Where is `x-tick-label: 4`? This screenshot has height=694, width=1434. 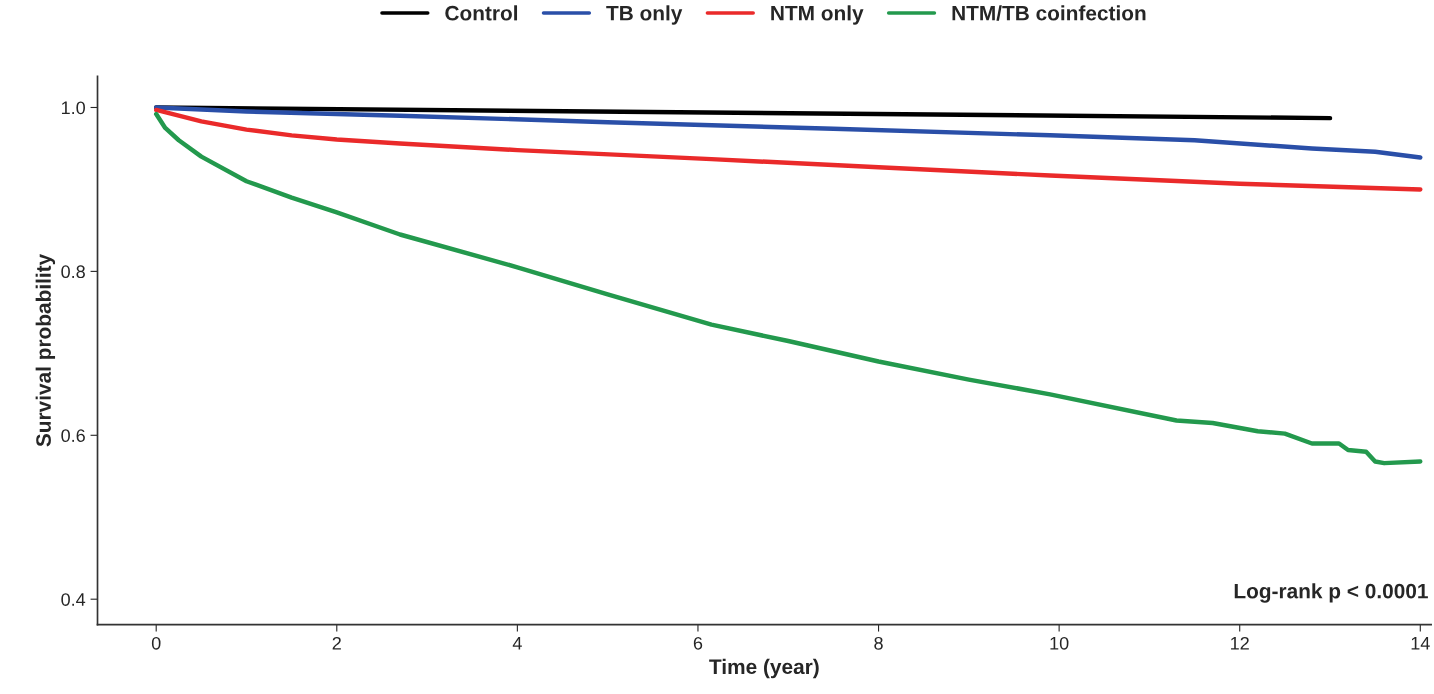 x-tick-label: 4 is located at coordinates (517, 643).